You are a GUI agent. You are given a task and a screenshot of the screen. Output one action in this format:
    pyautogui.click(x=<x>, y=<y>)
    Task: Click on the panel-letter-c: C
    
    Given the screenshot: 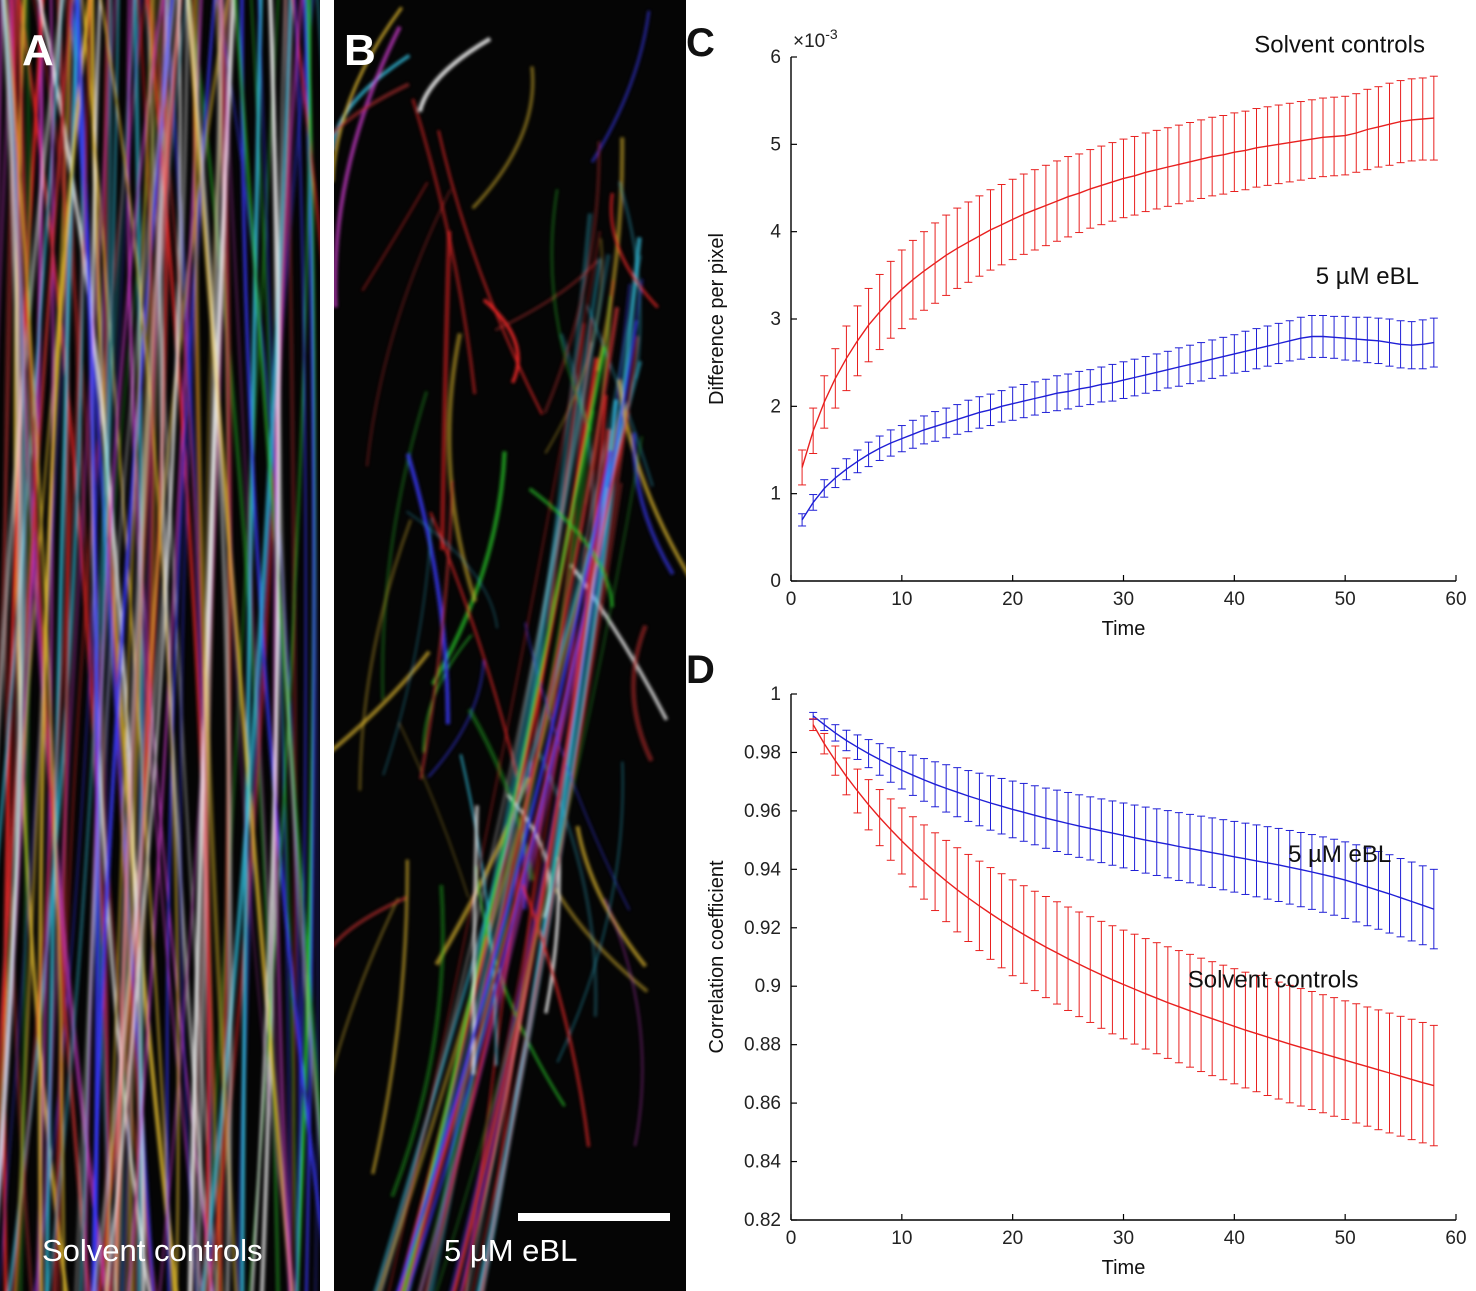 What is the action you would take?
    pyautogui.click(x=700, y=43)
    